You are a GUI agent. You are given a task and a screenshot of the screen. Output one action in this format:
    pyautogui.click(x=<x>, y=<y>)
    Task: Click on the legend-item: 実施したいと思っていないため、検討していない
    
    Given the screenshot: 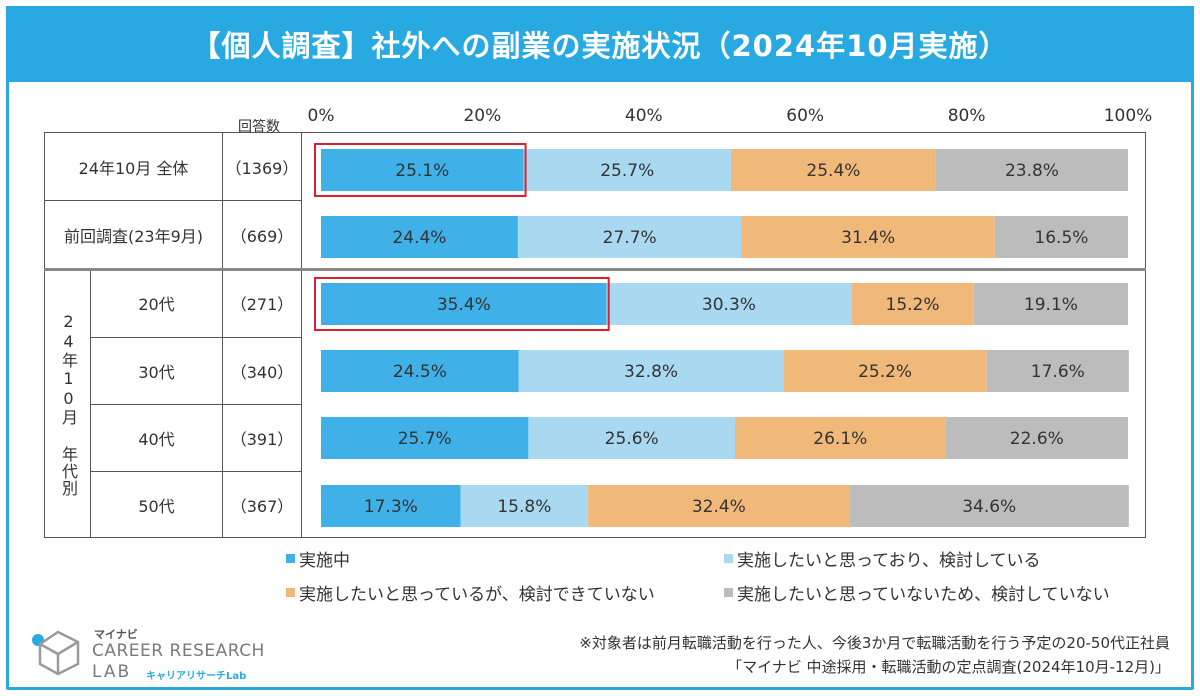 What is the action you would take?
    pyautogui.click(x=917, y=592)
    